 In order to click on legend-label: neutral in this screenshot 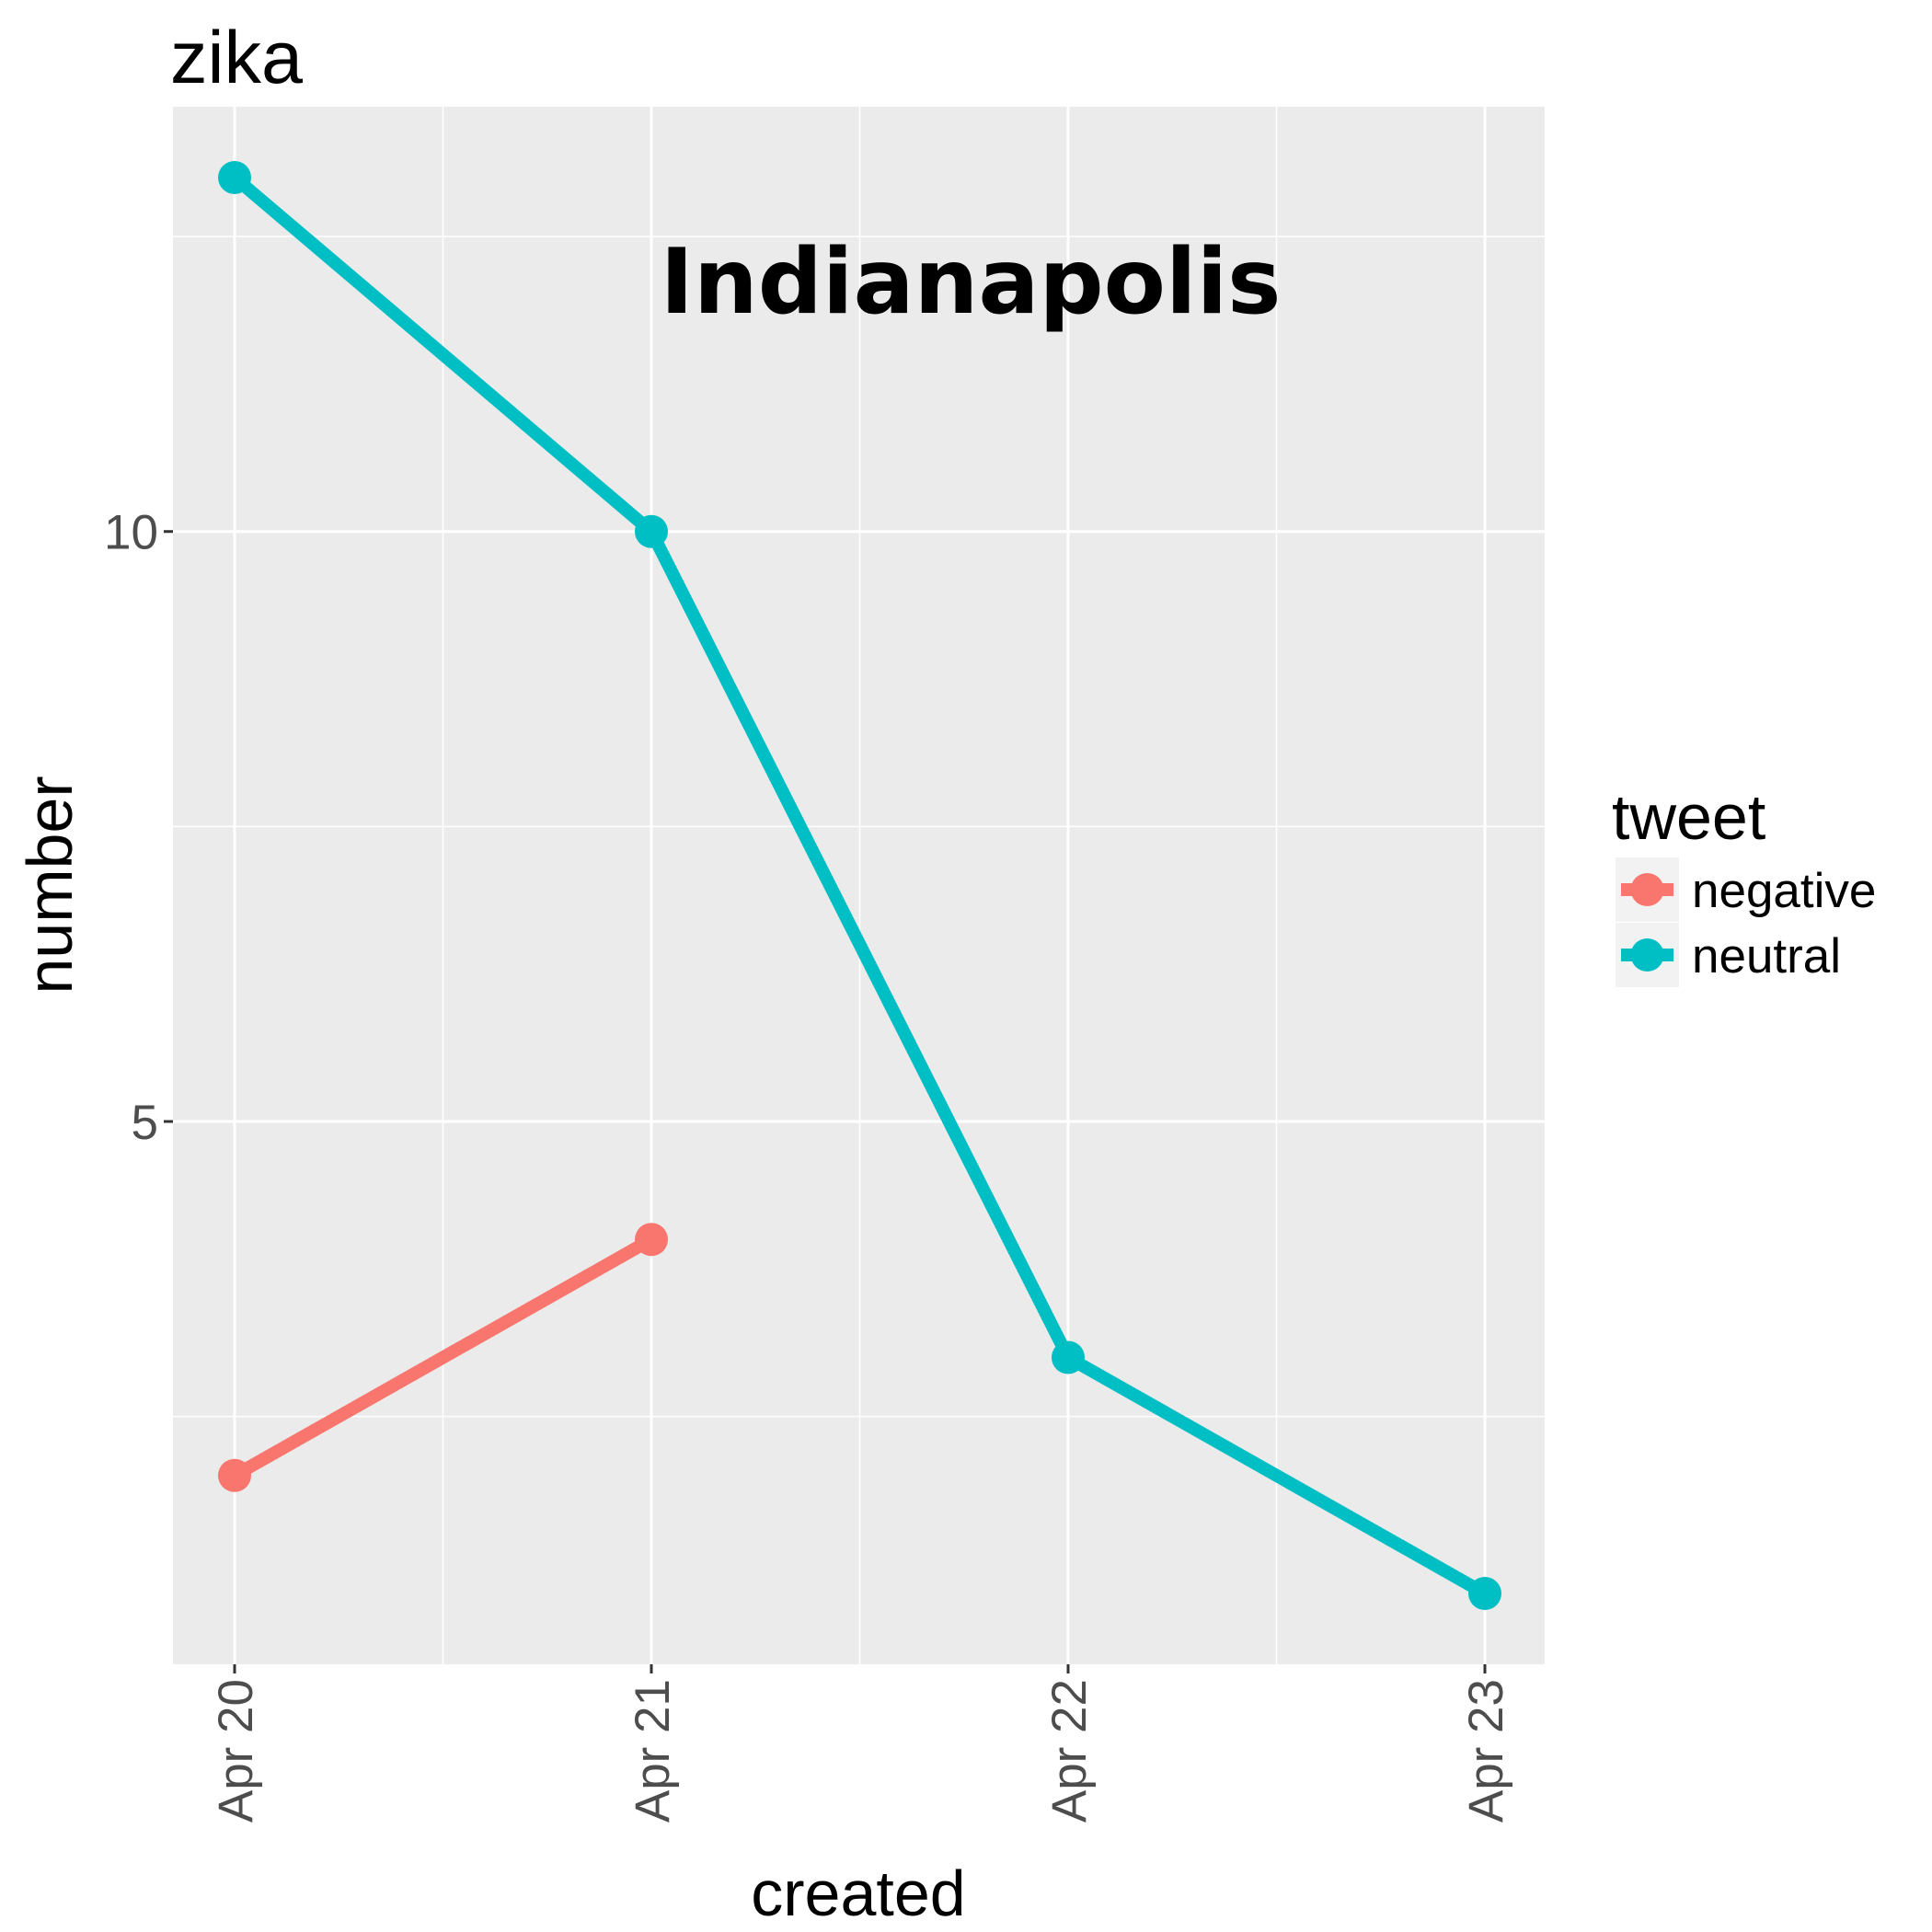, I will do `click(1766, 956)`.